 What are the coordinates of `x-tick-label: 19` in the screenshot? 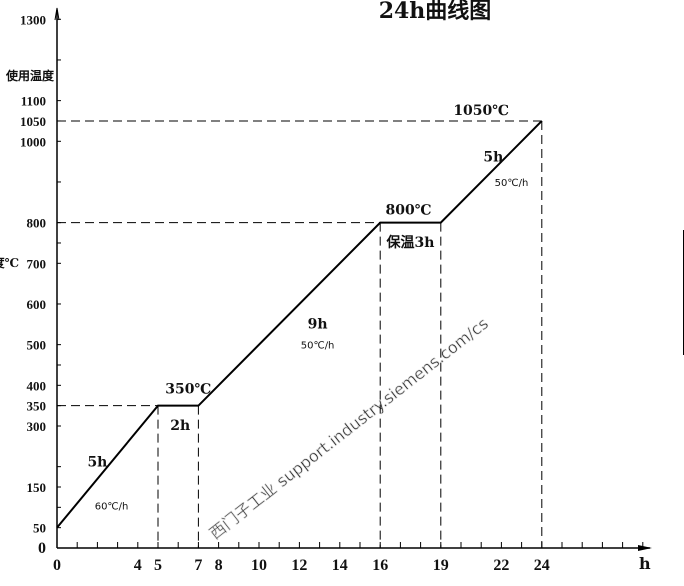 It's located at (441, 565).